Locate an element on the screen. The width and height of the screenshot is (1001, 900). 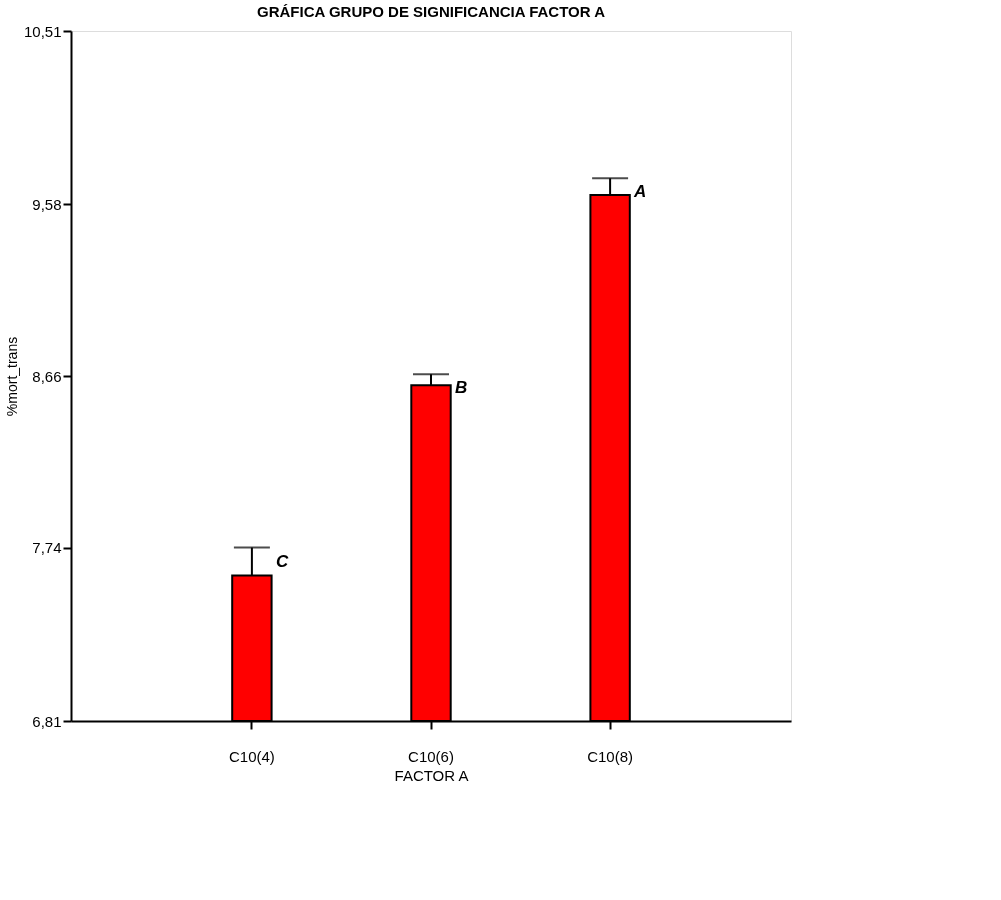
y-tick-label: 10,51 is located at coordinates (42, 31).